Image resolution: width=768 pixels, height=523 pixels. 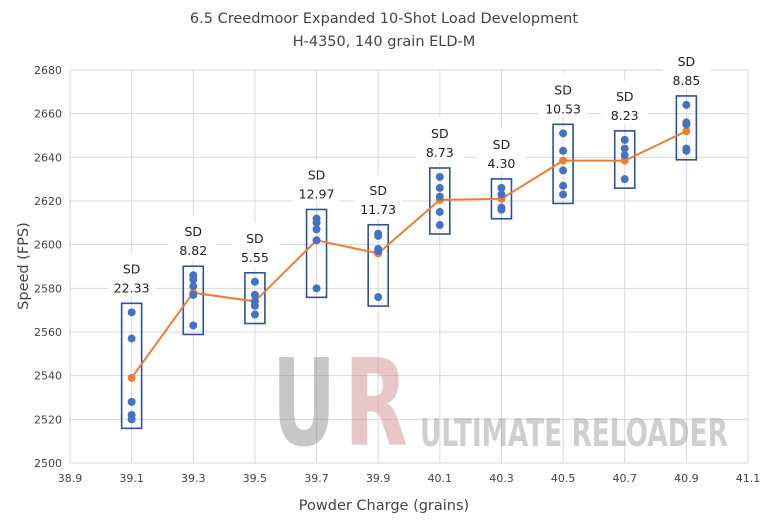 What do you see at coordinates (384, 42) in the screenshot?
I see `chart-subtitle: H-4350, 140 grain ELD-M` at bounding box center [384, 42].